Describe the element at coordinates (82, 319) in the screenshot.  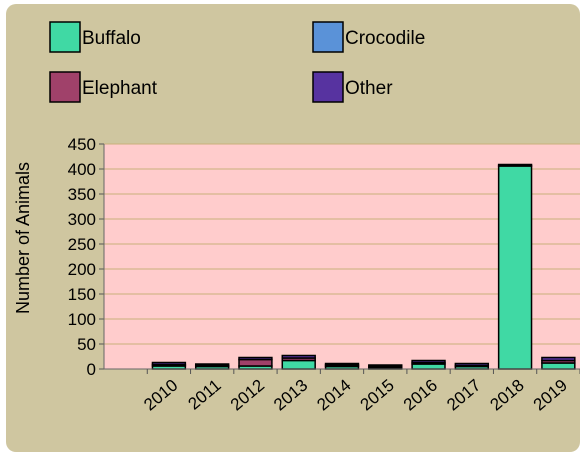
I see `y-tick-label-100: 100` at that location.